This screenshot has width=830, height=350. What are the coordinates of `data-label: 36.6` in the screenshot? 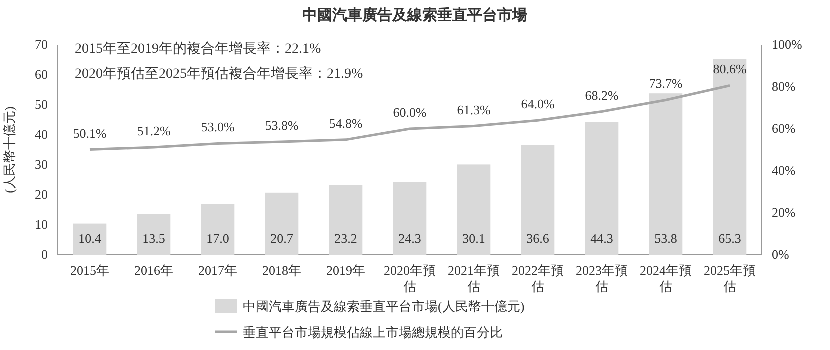 It's located at (538, 238).